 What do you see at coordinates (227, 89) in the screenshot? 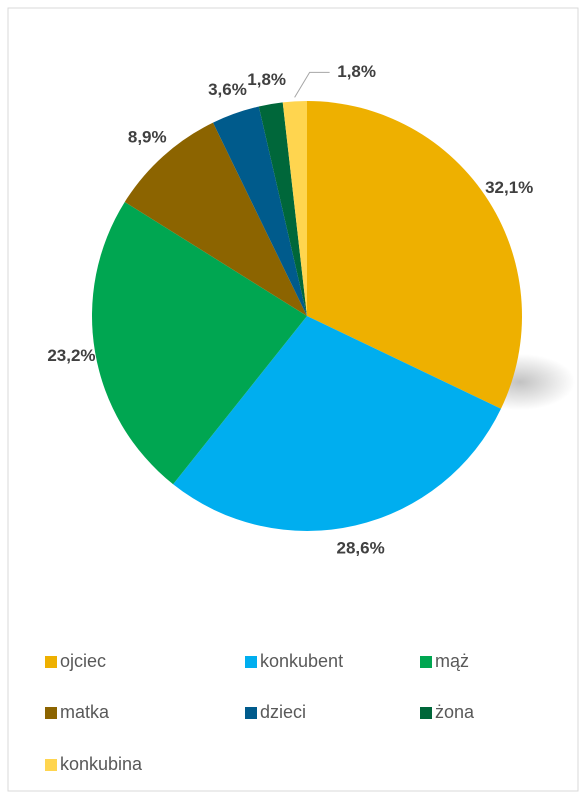
I see `data-label: 3,6%` at bounding box center [227, 89].